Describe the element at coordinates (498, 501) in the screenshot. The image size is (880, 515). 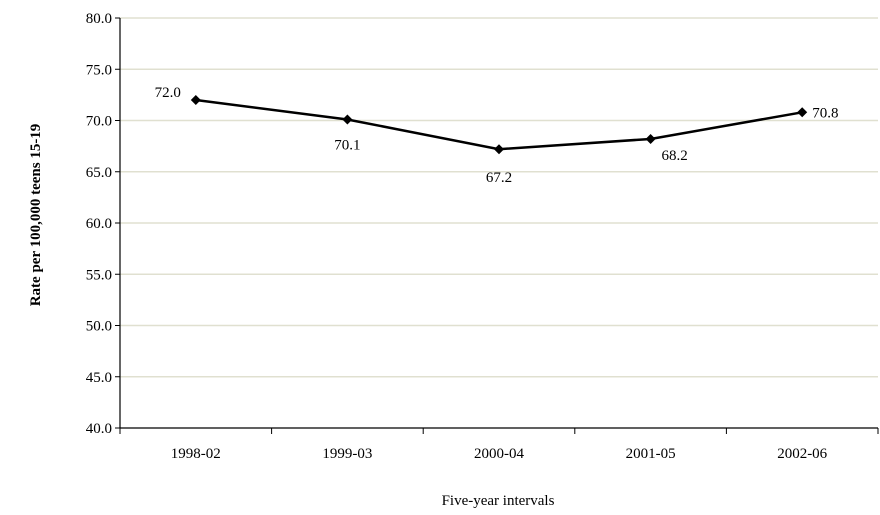
I see `x-axis-title: Five-year intervals` at that location.